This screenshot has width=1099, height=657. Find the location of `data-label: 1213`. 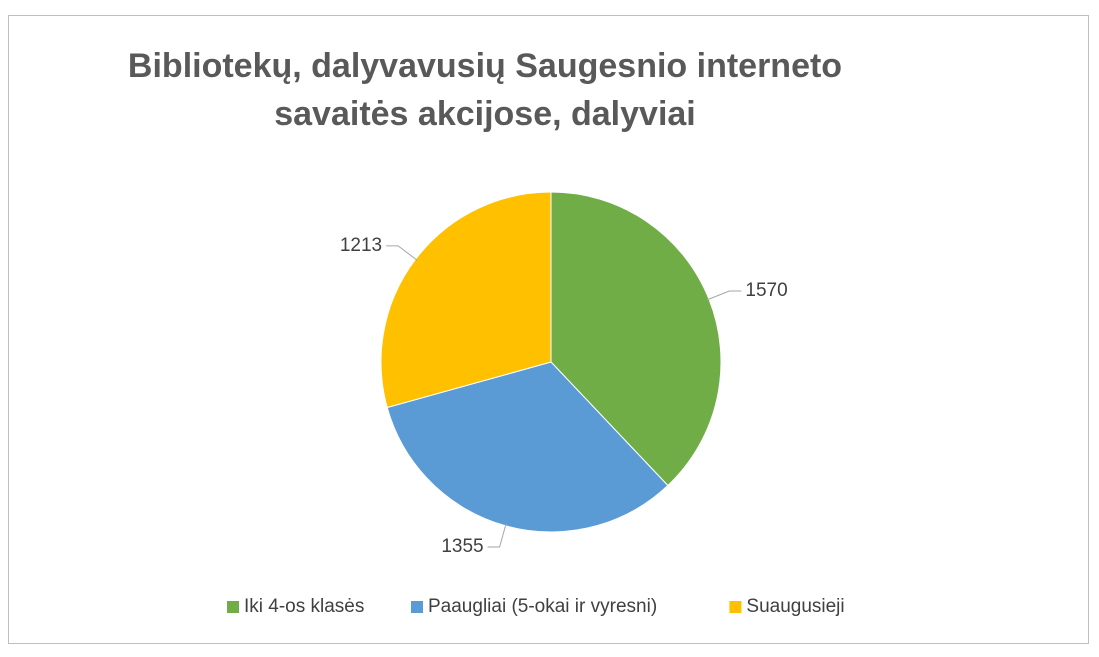

data-label: 1213 is located at coordinates (361, 245).